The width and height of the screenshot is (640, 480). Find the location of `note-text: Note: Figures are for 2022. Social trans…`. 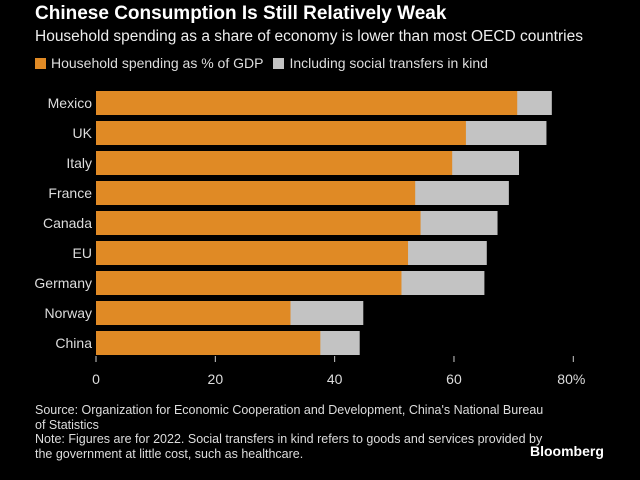

note-text: Note: Figures are for 2022. Social trans… is located at coordinates (289, 446).